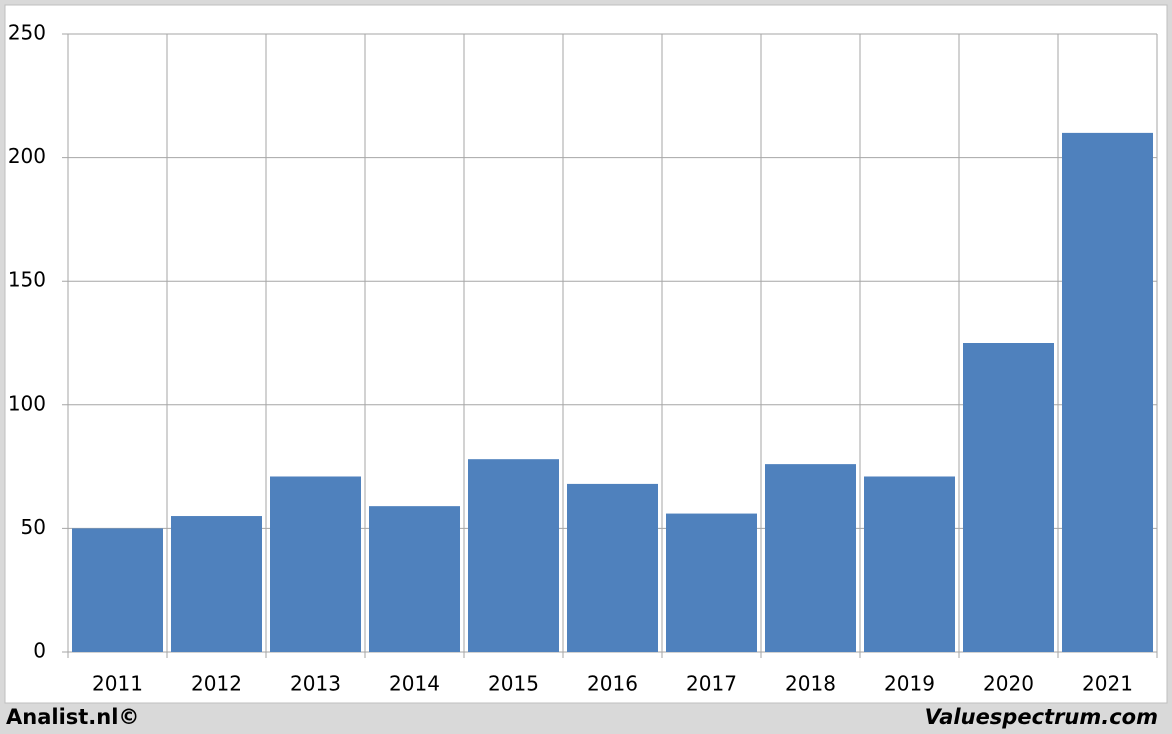 The width and height of the screenshot is (1172, 734). I want to click on x-tick-label: 2018, so click(810, 684).